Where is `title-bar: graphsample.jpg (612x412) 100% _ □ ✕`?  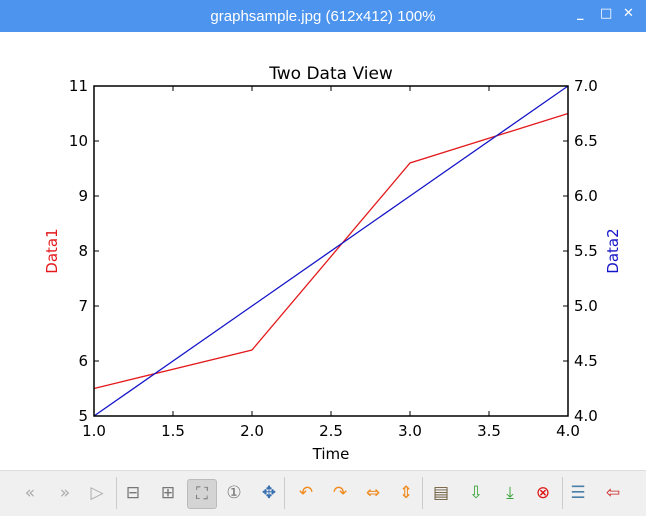 title-bar: graphsample.jpg (612x412) 100% _ □ ✕ is located at coordinates (323, 16).